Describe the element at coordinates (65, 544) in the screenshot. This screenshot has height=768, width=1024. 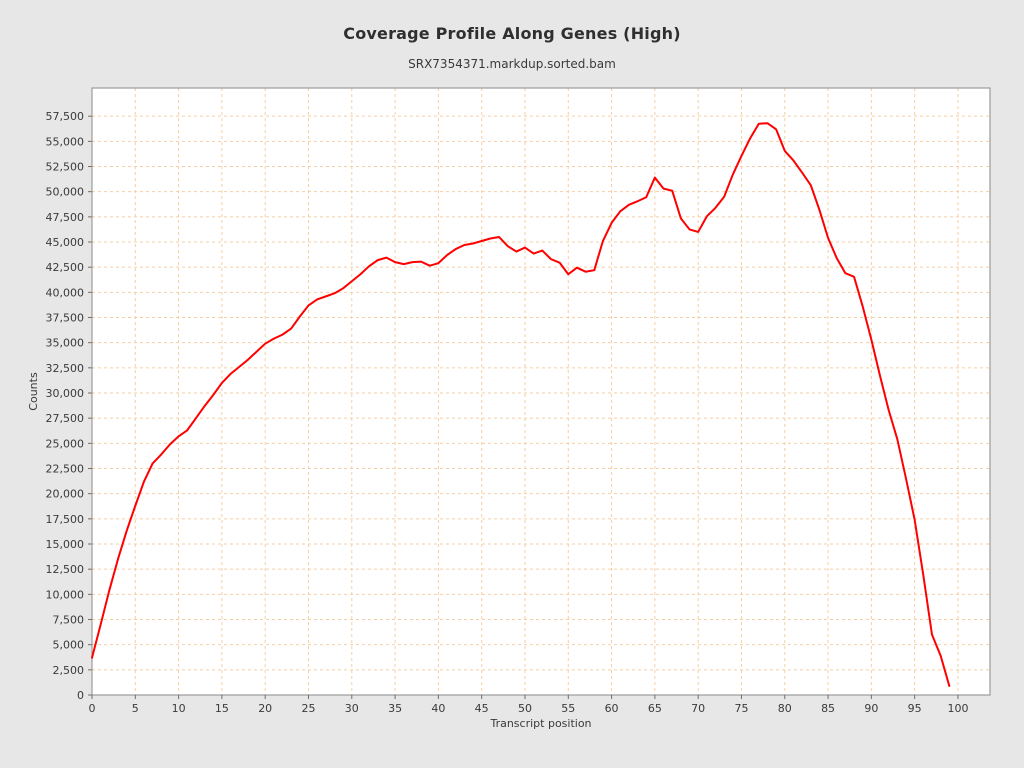
I see `y-tick-label: 15,000` at that location.